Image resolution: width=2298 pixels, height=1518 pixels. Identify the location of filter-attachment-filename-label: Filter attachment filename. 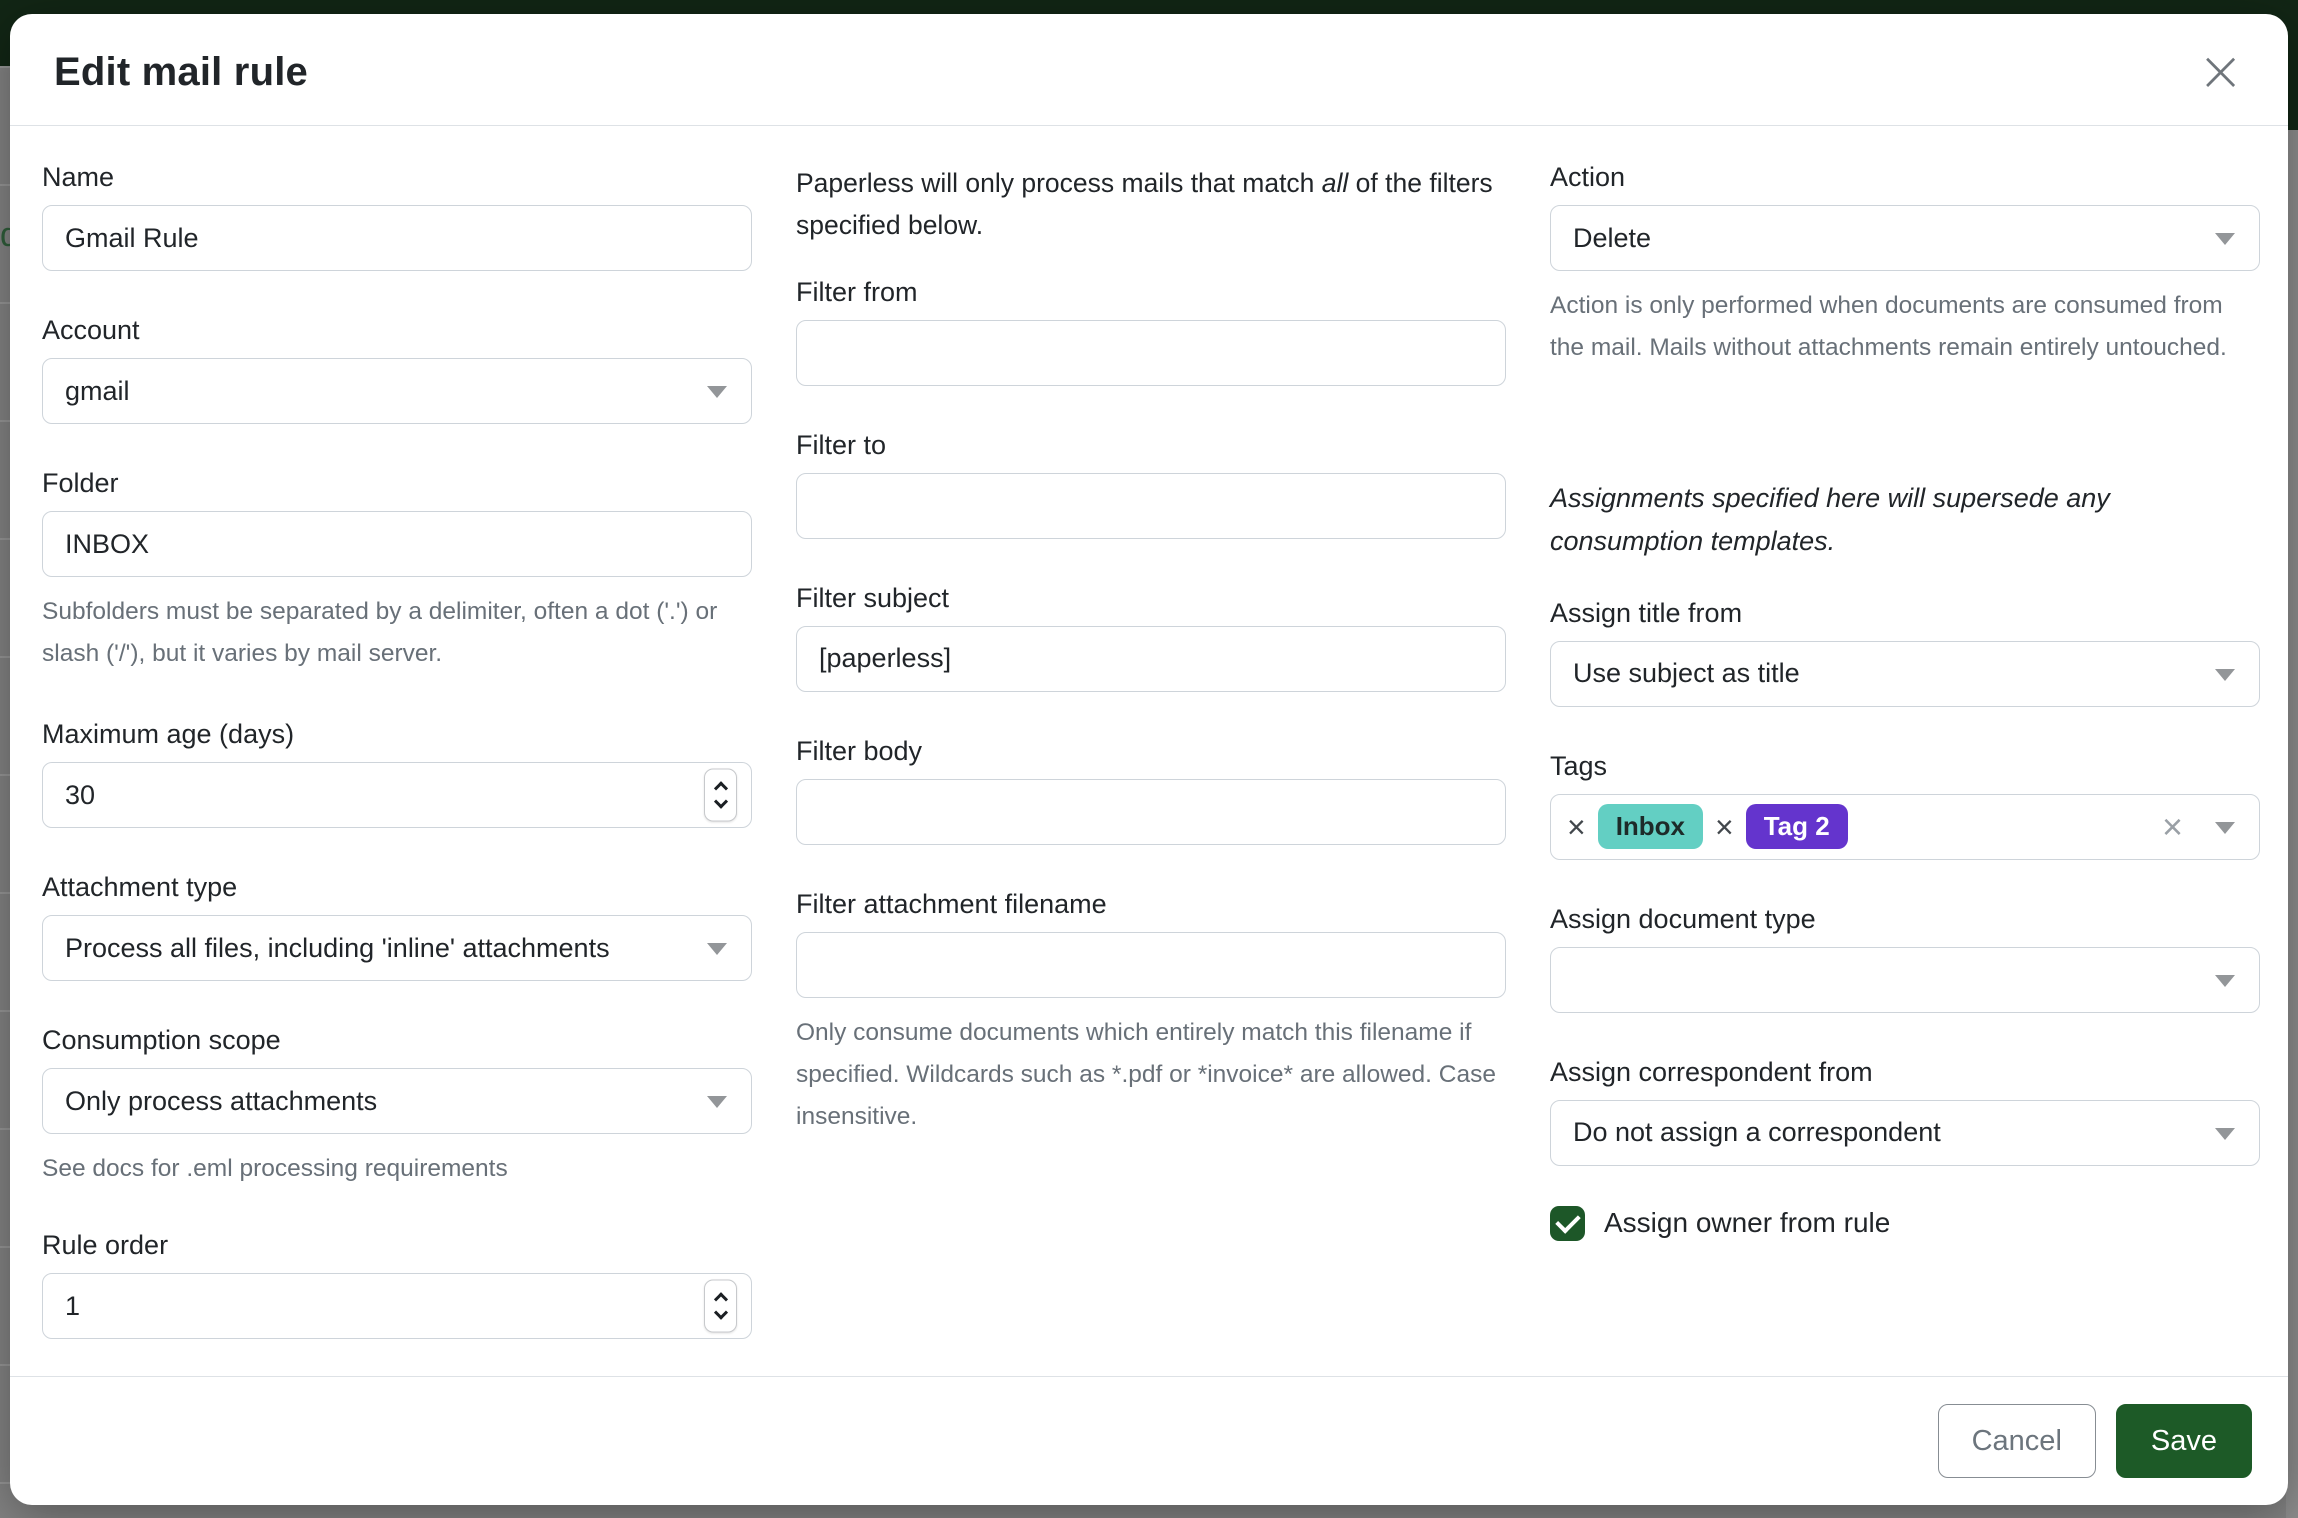
(951, 903).